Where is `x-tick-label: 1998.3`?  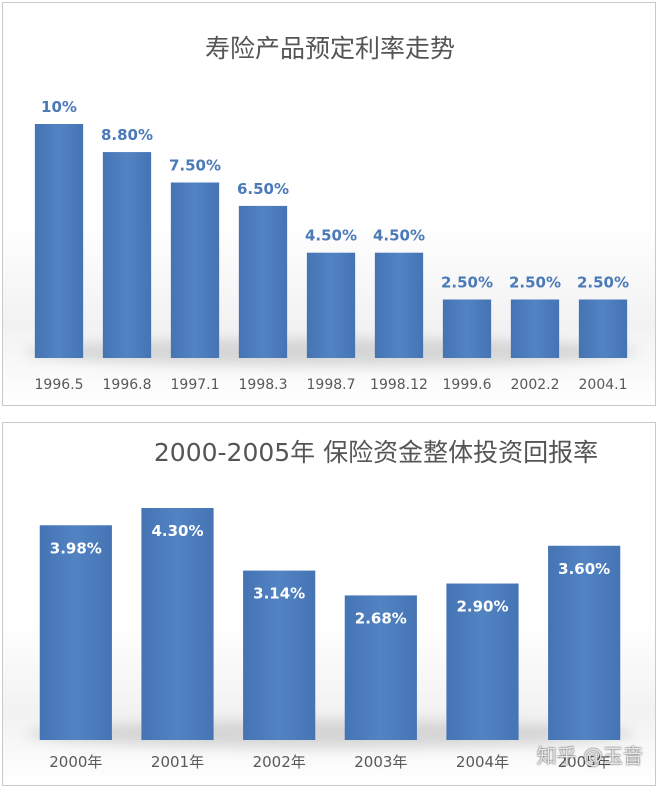
x-tick-label: 1998.3 is located at coordinates (263, 385).